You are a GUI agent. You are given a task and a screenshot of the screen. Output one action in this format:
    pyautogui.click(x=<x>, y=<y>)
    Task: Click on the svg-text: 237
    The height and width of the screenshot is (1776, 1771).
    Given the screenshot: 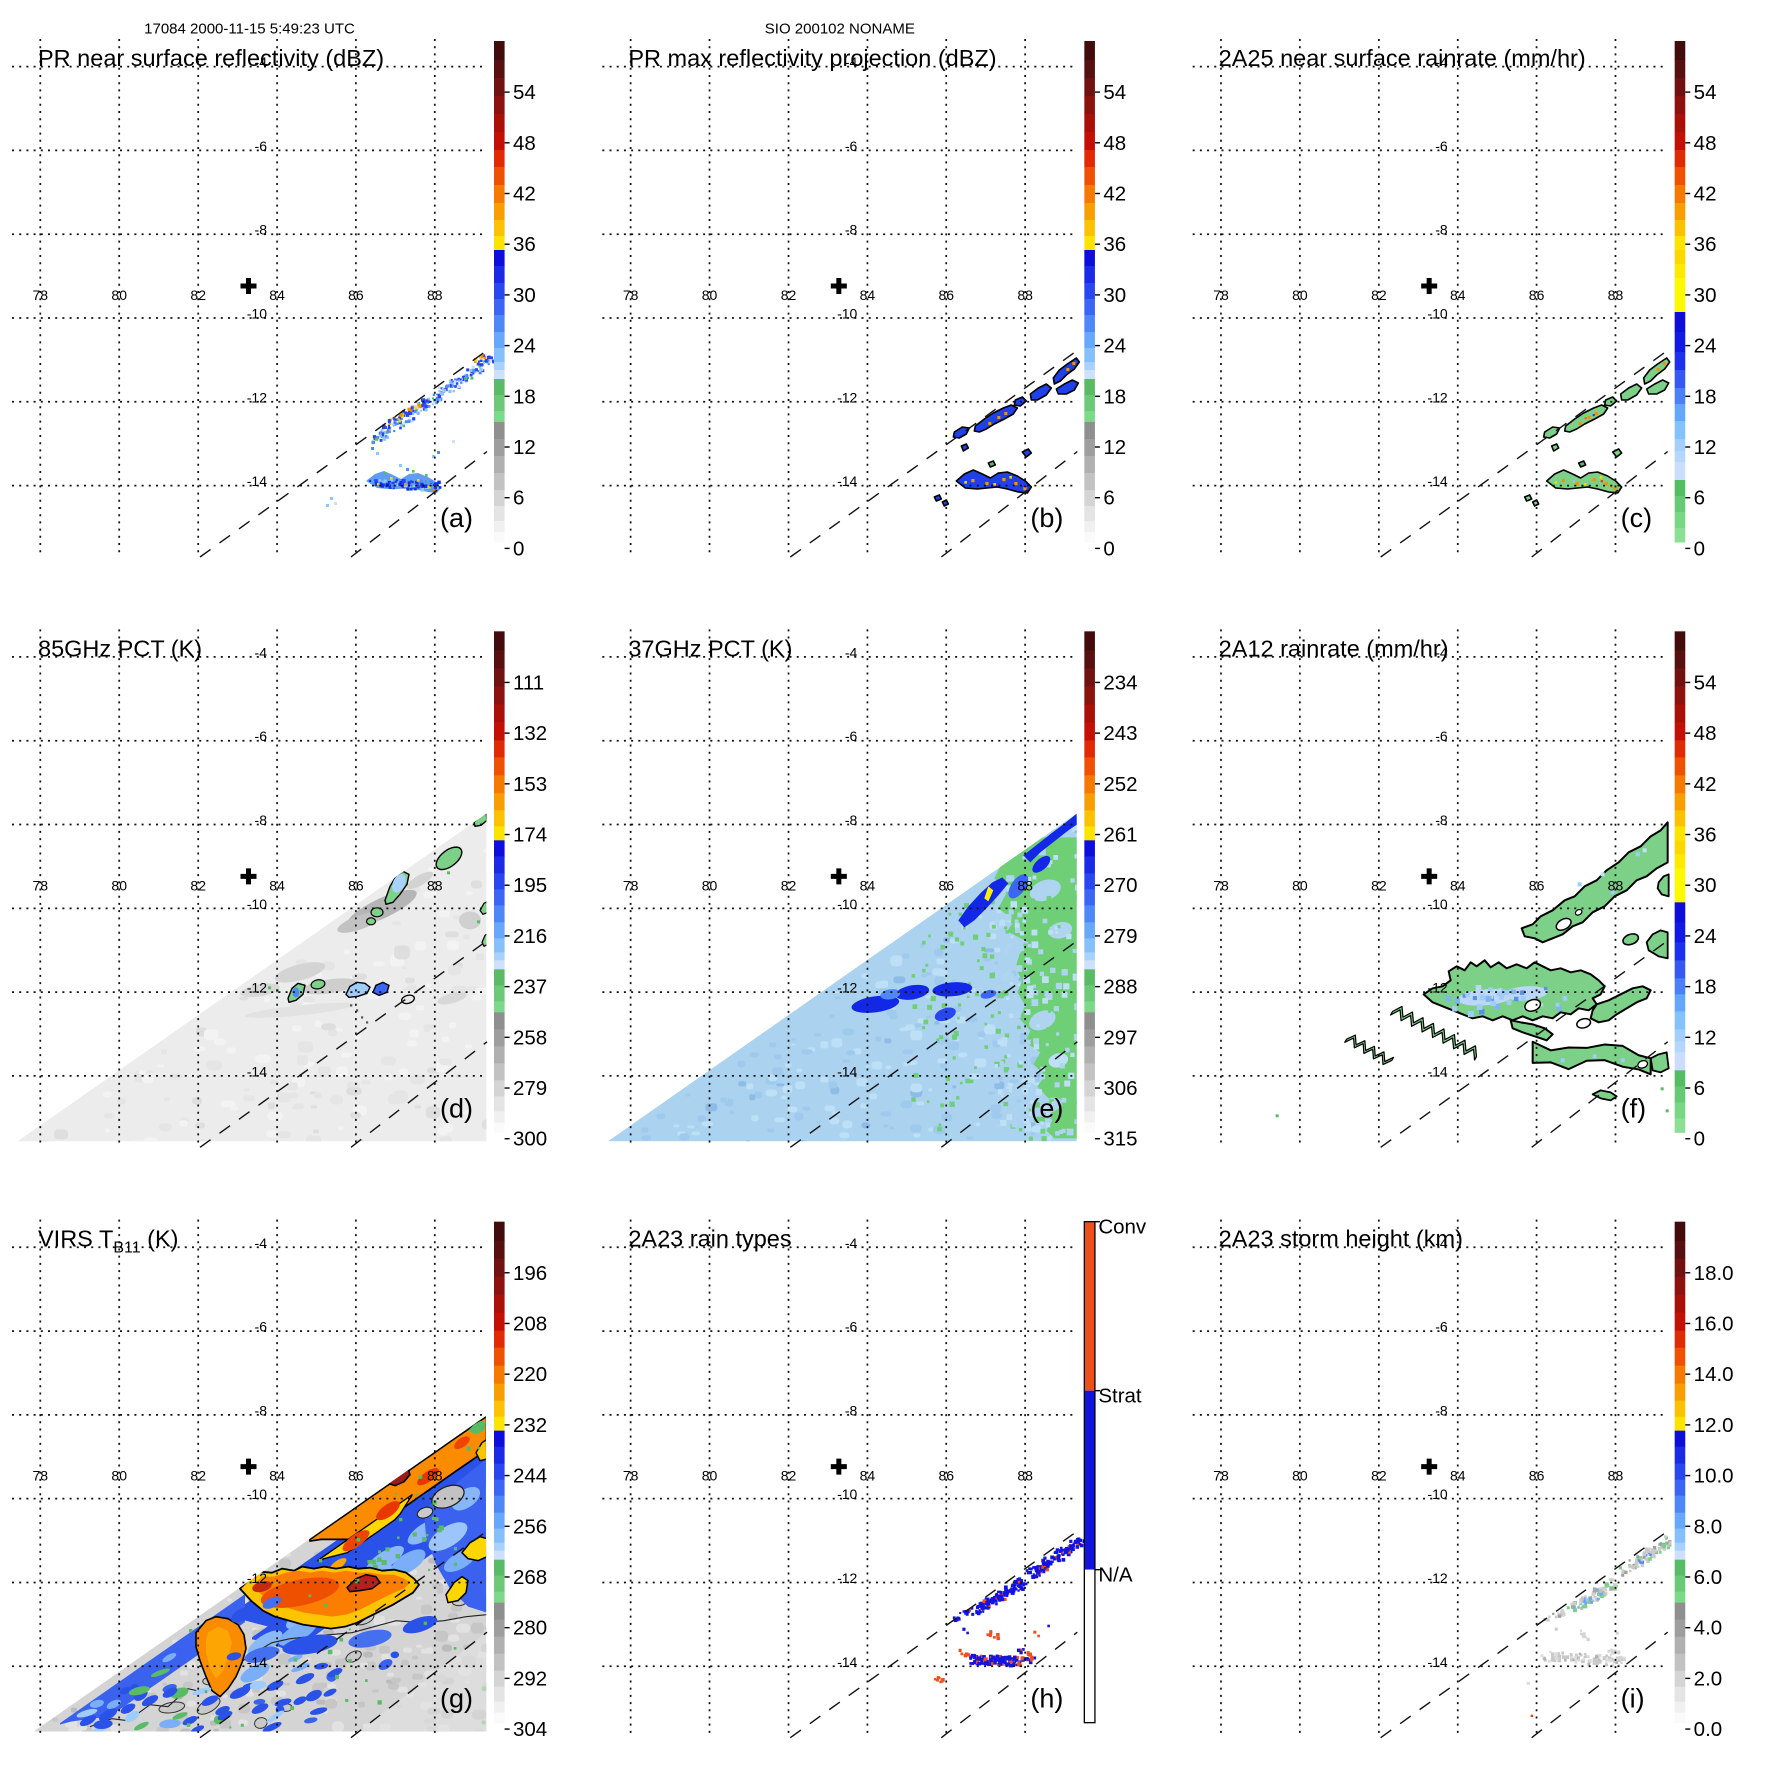 What is the action you would take?
    pyautogui.click(x=530, y=987)
    